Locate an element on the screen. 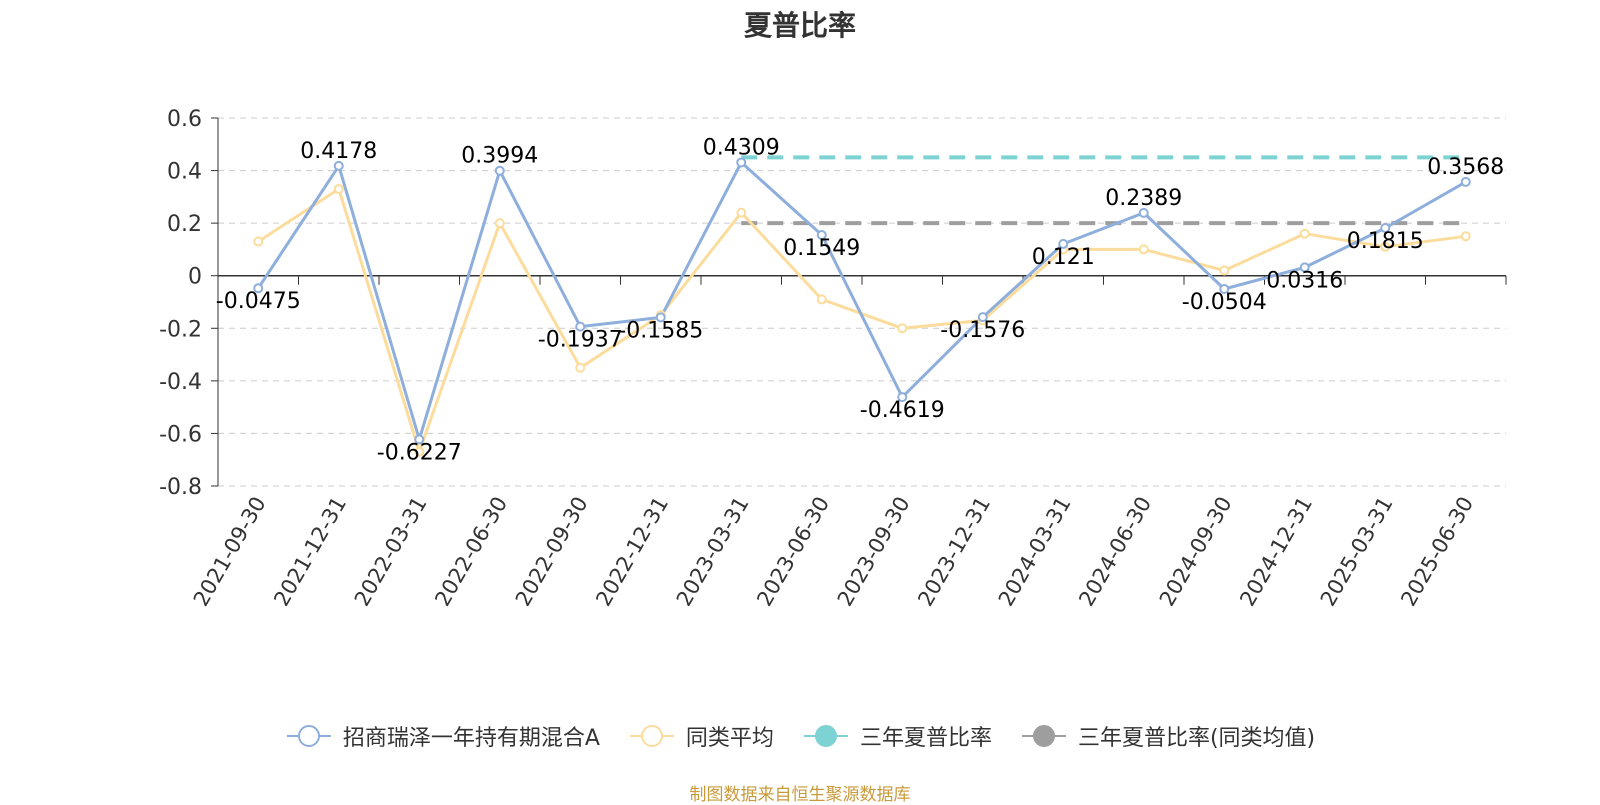  x-tick-label: 2023-12-31 is located at coordinates (954, 552).